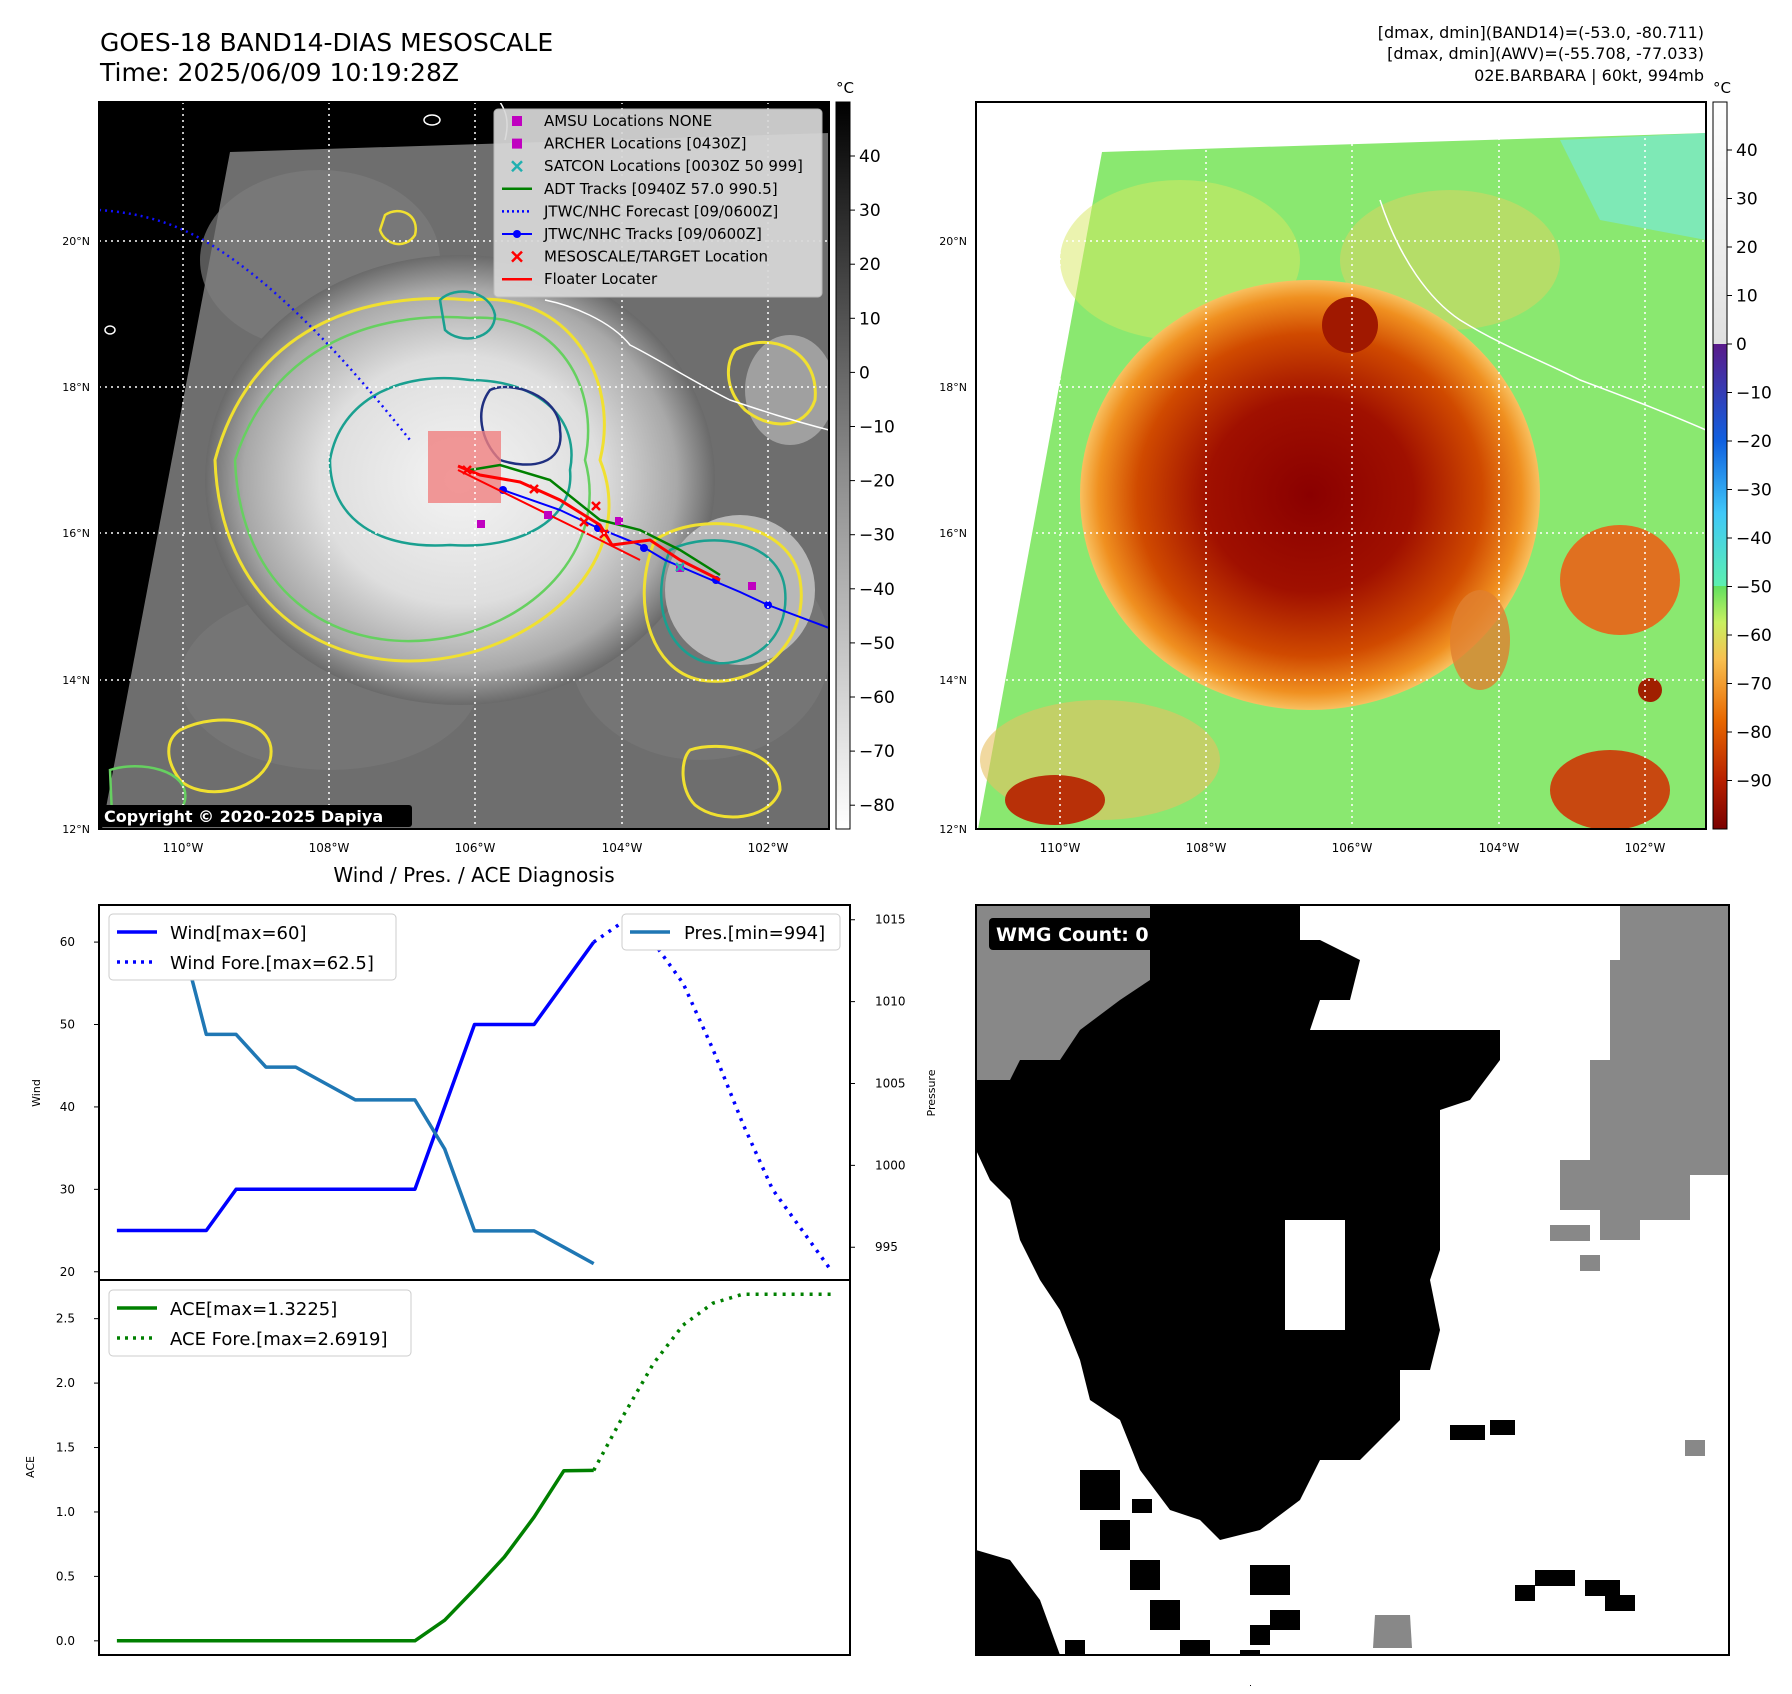 Image resolution: width=1792 pixels, height=1694 pixels. Describe the element at coordinates (279, 1339) in the screenshot. I see `legend-ace-forecast: ACE Fore.[max=2.6919]` at that location.